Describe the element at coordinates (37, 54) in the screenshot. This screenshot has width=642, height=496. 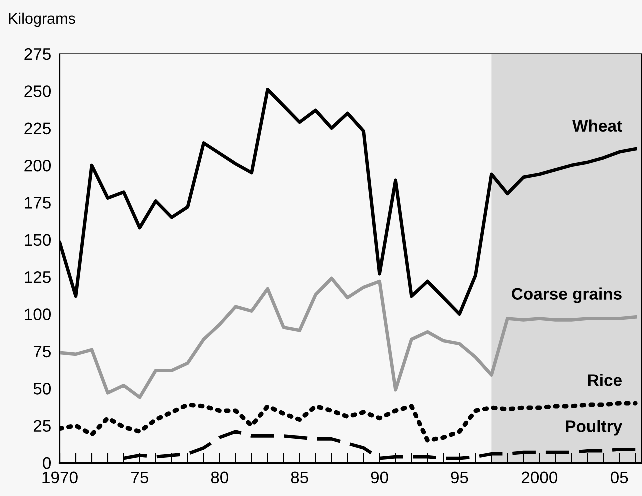
I see `y-tick-label: 275` at that location.